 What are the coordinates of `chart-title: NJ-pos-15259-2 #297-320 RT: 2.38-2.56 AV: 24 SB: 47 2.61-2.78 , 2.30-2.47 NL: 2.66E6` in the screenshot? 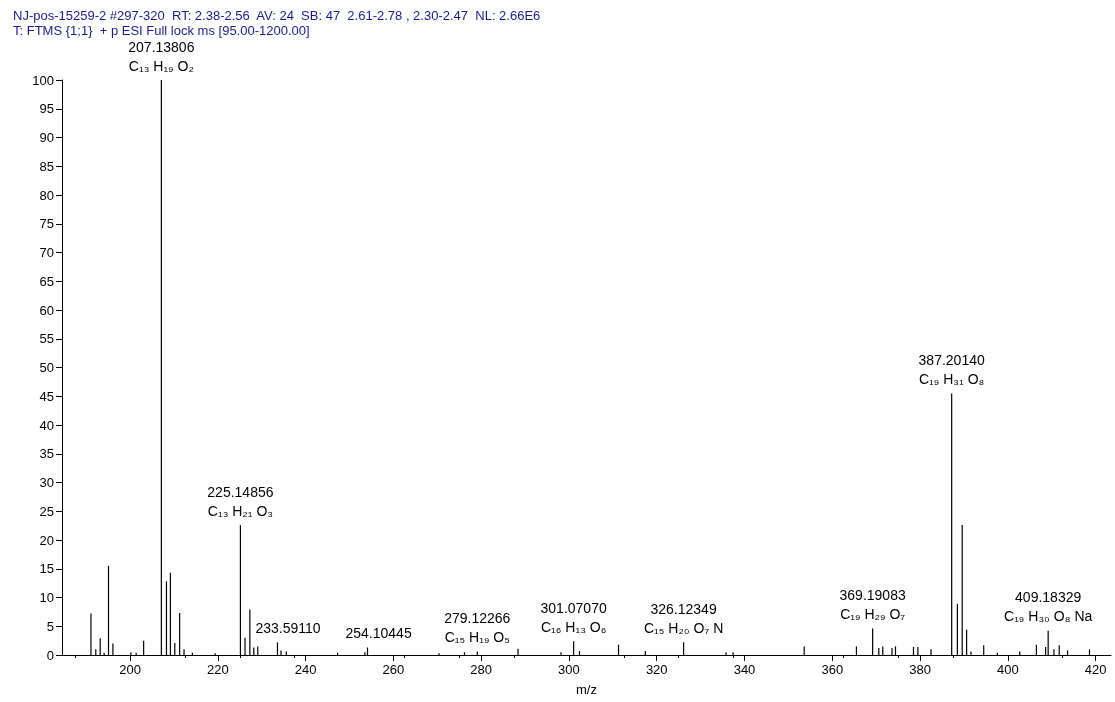 It's located at (277, 15).